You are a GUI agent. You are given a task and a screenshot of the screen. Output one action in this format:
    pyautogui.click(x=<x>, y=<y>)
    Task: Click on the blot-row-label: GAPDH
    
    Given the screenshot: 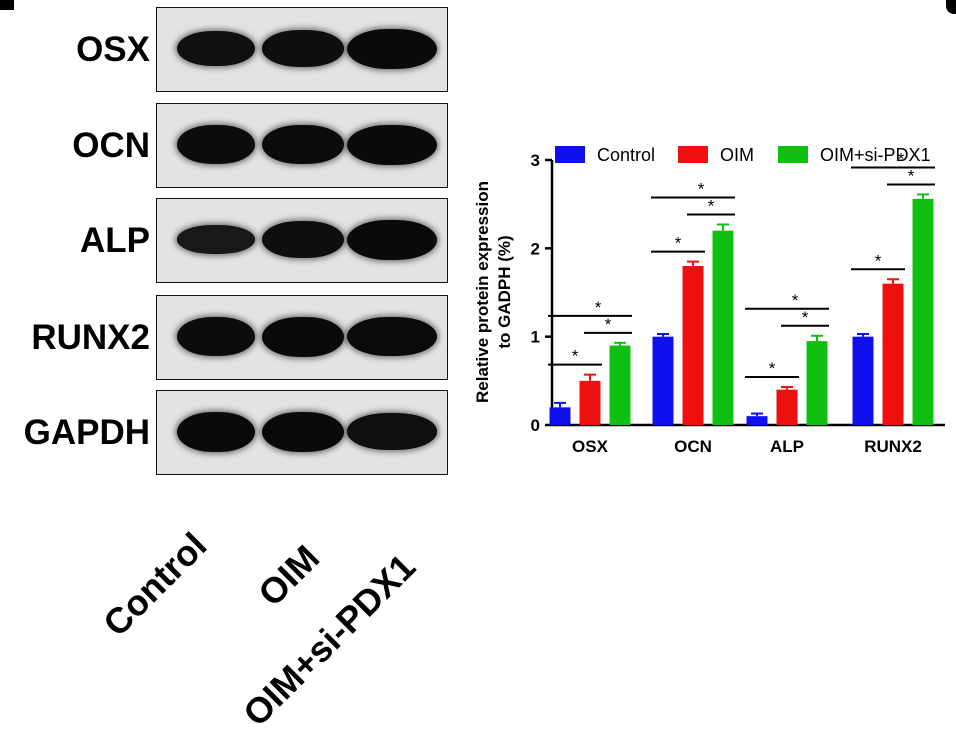 What is the action you would take?
    pyautogui.click(x=86, y=432)
    